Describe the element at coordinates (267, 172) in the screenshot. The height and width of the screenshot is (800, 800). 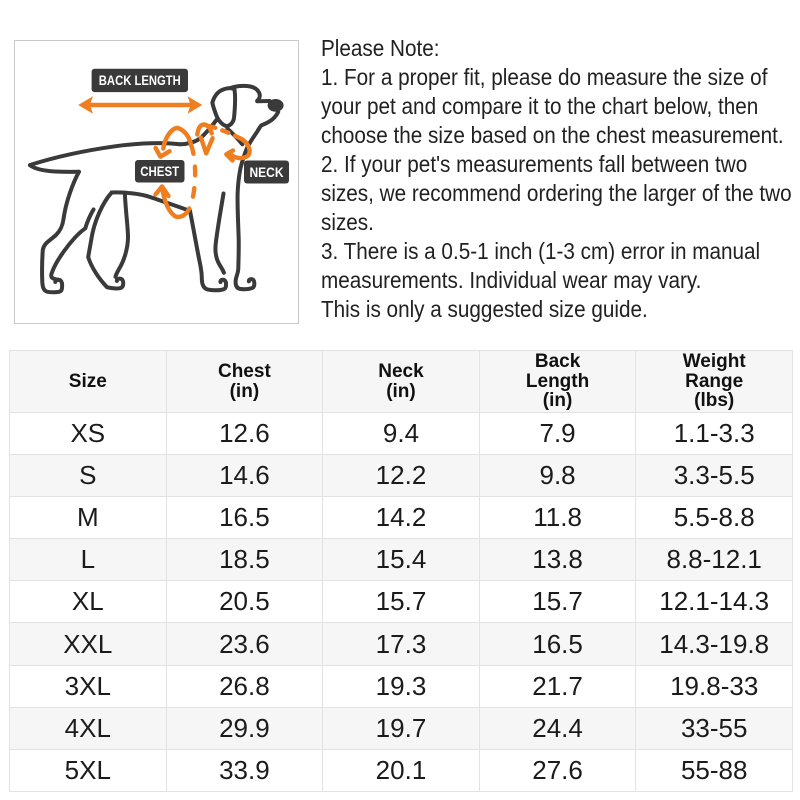
I see `svg-text: NECK` at that location.